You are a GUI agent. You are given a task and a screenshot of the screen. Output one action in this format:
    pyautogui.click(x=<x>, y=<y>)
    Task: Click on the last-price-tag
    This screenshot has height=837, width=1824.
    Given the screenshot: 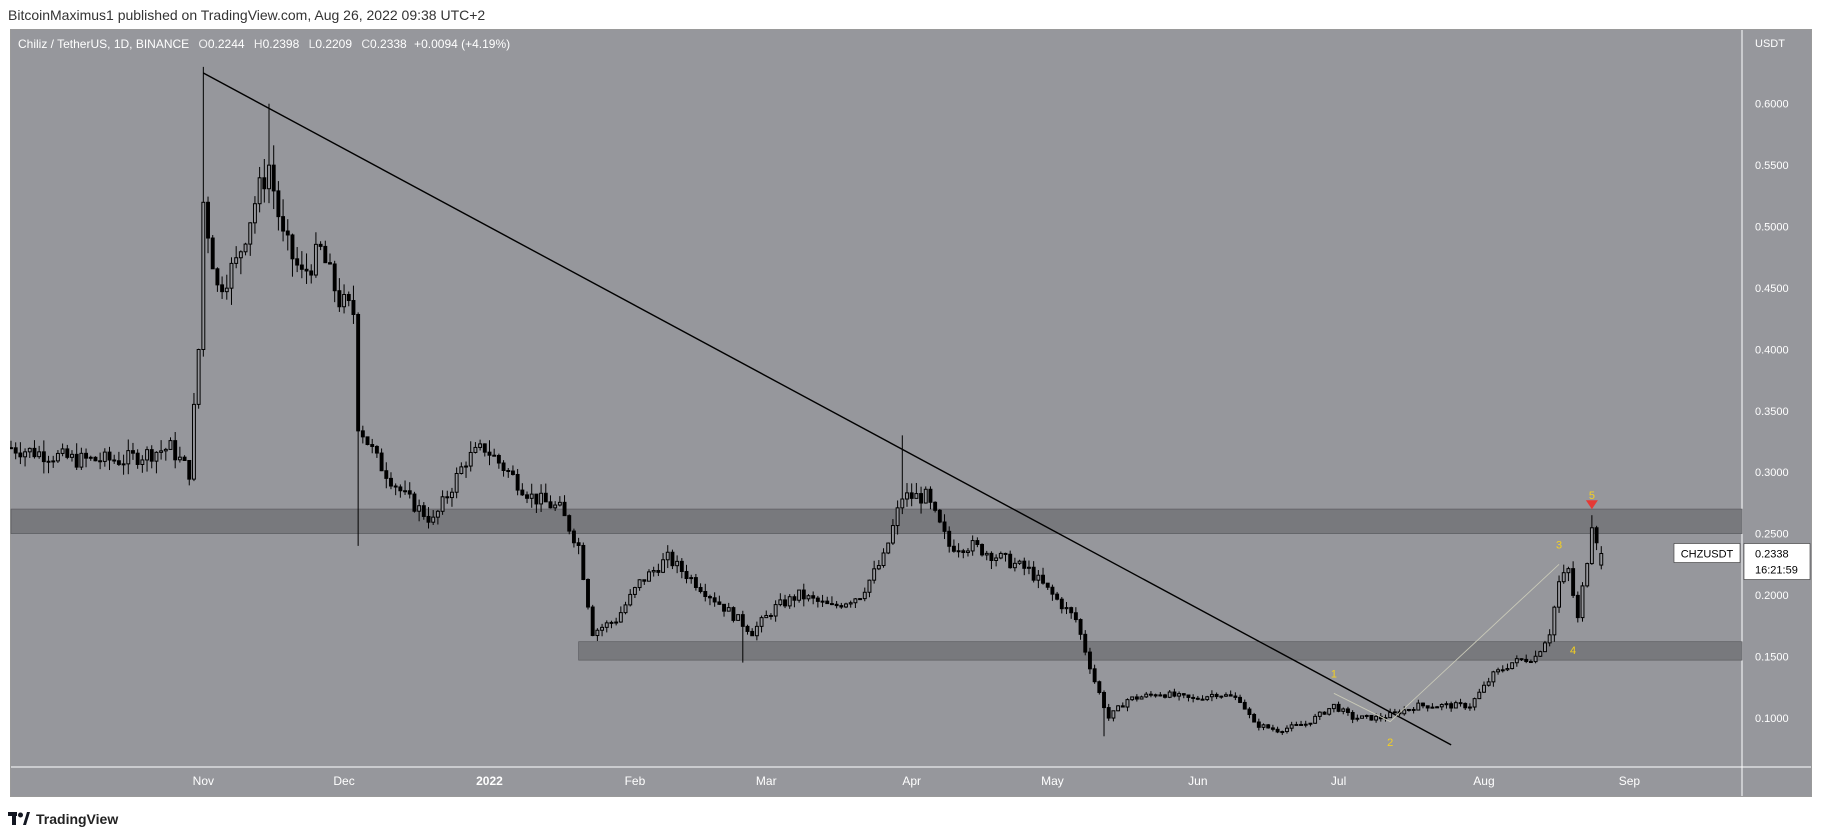 What is the action you would take?
    pyautogui.click(x=1777, y=561)
    